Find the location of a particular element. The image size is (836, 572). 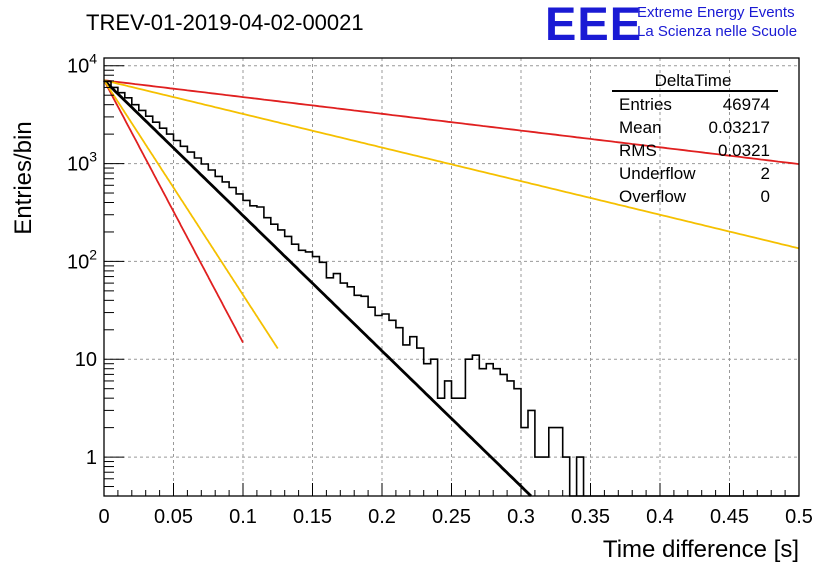

stats-label: Overflow is located at coordinates (653, 196).